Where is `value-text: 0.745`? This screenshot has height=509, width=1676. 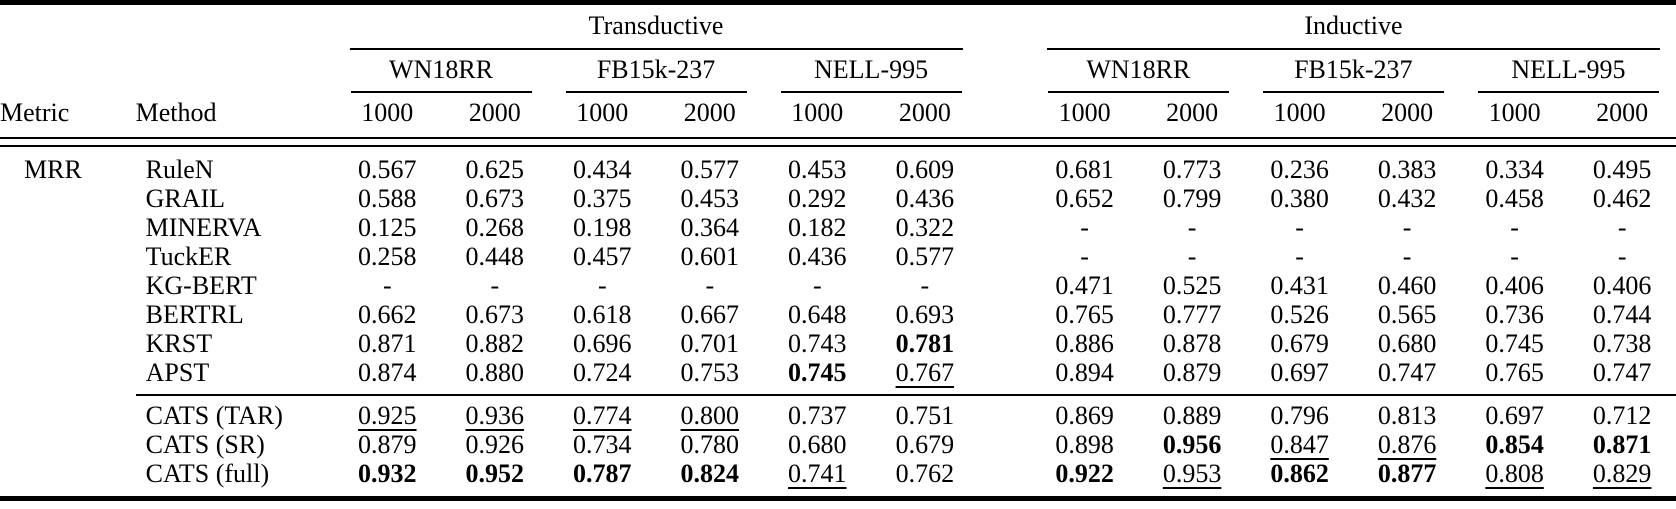
value-text: 0.745 is located at coordinates (817, 372).